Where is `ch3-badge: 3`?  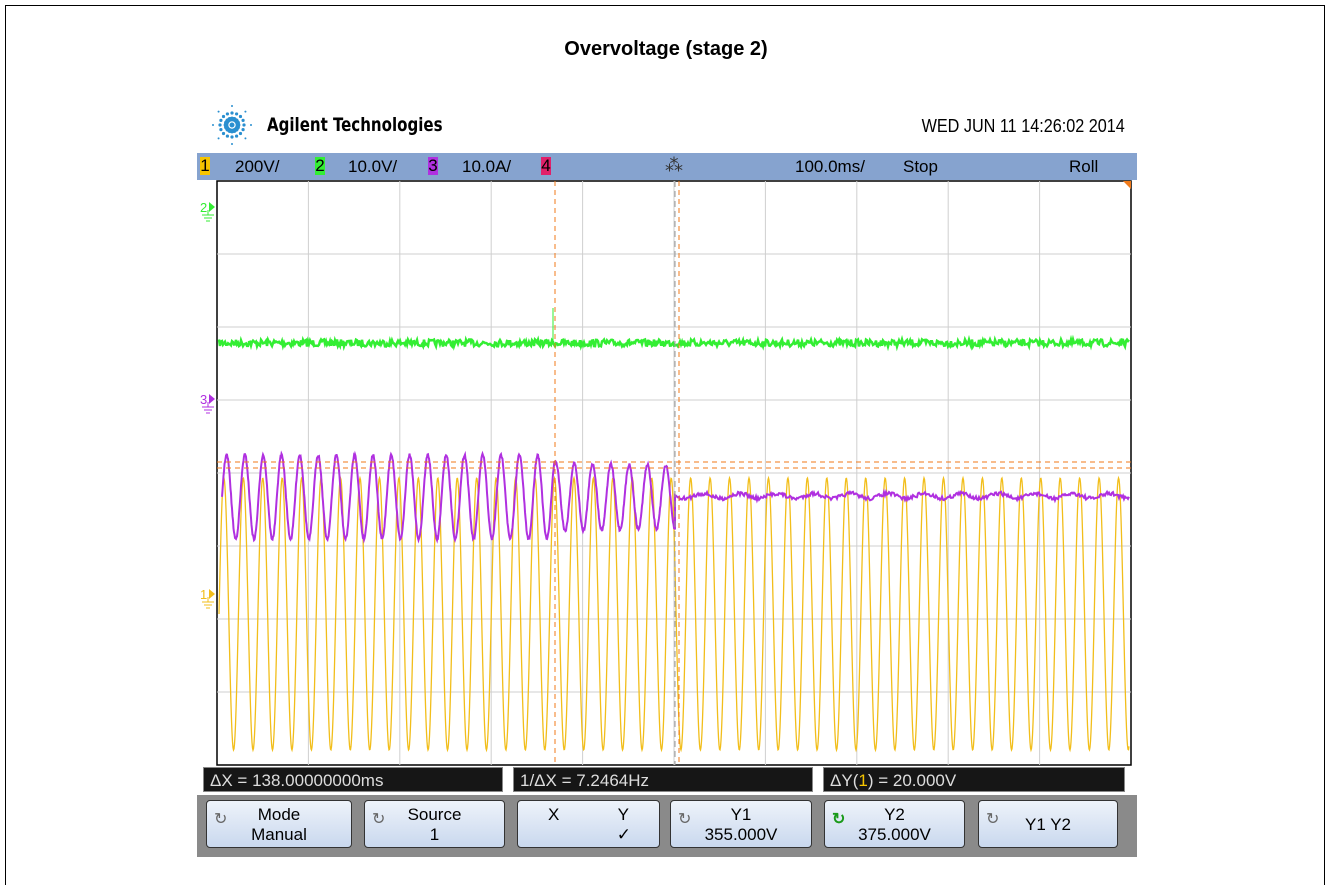
ch3-badge: 3 is located at coordinates (433, 165).